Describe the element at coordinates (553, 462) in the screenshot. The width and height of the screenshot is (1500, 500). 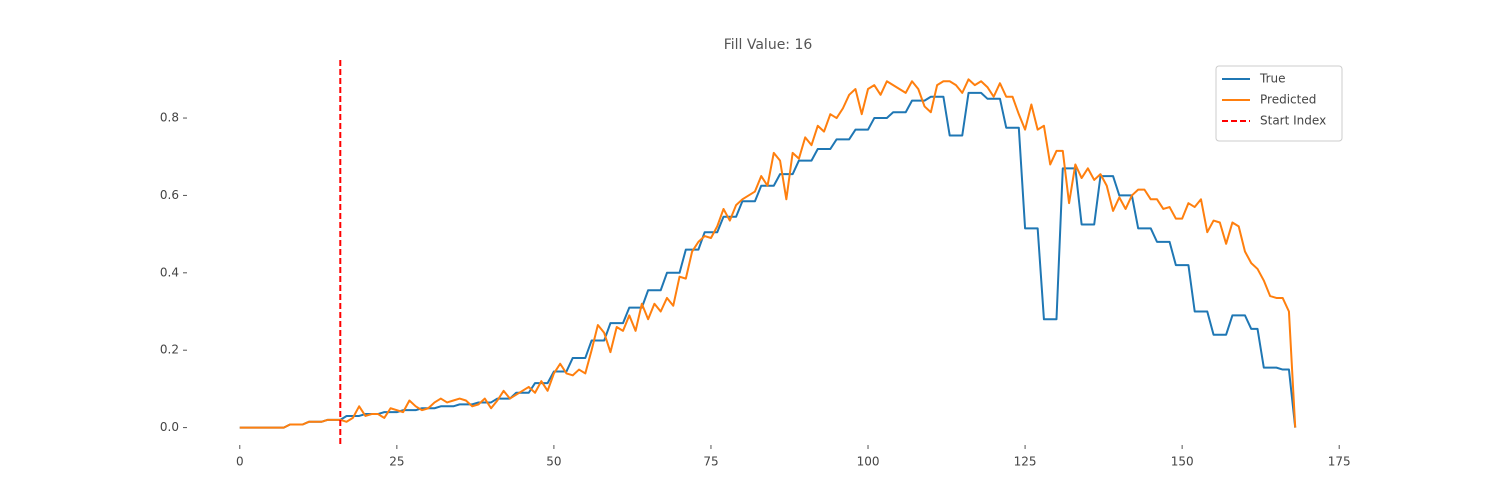
I see `x-tick-label: 50` at that location.